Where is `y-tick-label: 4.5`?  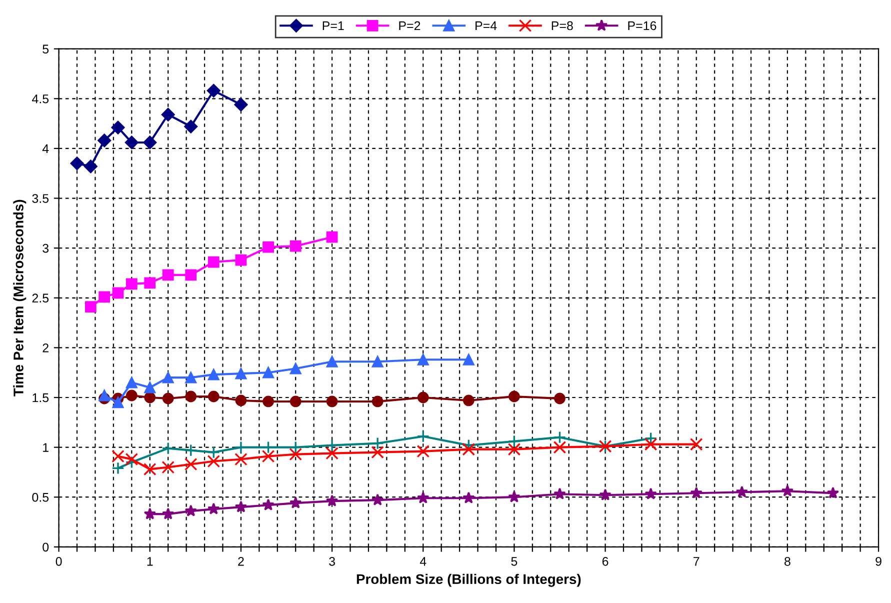
y-tick-label: 4.5 is located at coordinates (40, 99).